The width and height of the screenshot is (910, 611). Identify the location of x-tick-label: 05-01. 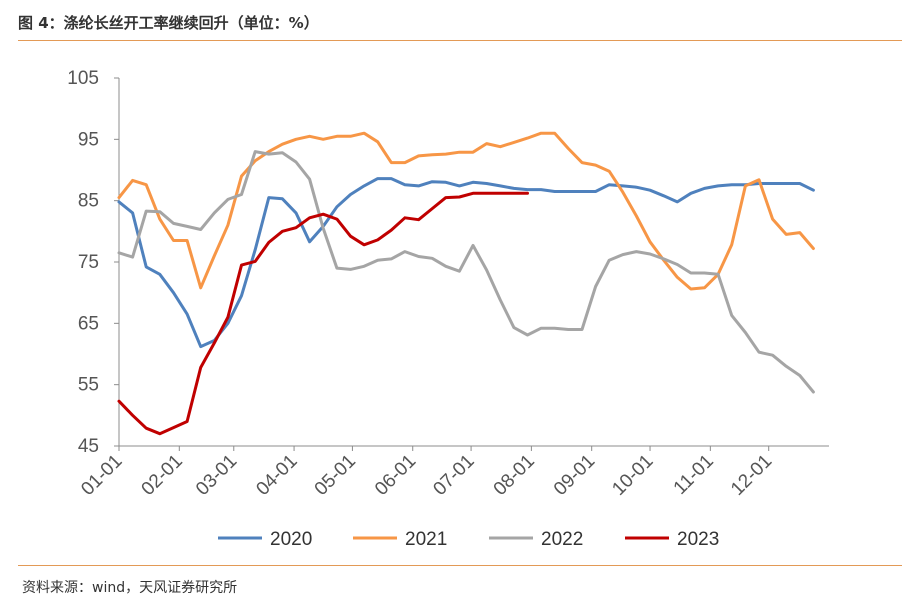
(335, 475).